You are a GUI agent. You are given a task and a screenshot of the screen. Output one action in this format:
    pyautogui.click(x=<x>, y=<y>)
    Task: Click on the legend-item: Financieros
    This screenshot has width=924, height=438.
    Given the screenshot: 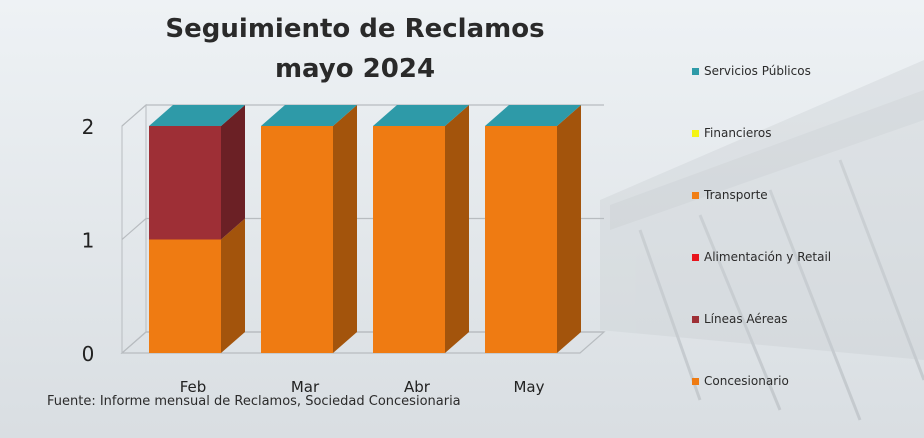 What is the action you would take?
    pyautogui.click(x=732, y=133)
    